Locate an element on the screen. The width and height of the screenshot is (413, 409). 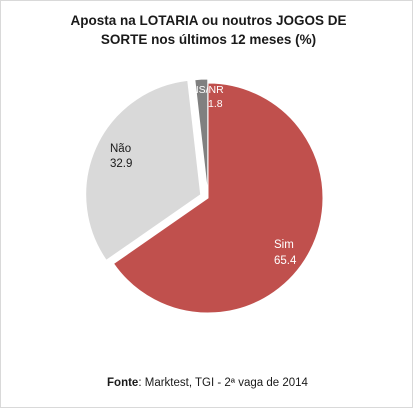
chart-title-line-2: SORTE nos últimos 12 meses (%) is located at coordinates (208, 39).